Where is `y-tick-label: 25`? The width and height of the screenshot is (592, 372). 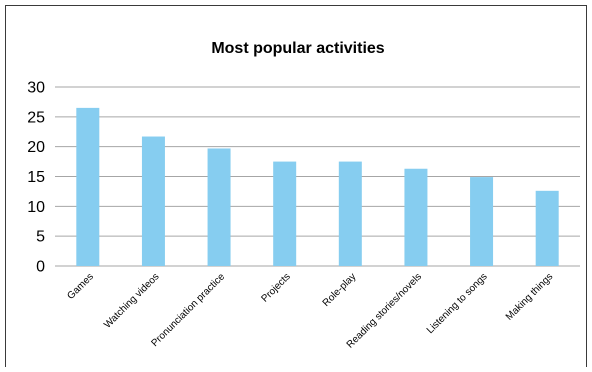 y-tick-label: 25 is located at coordinates (36, 117).